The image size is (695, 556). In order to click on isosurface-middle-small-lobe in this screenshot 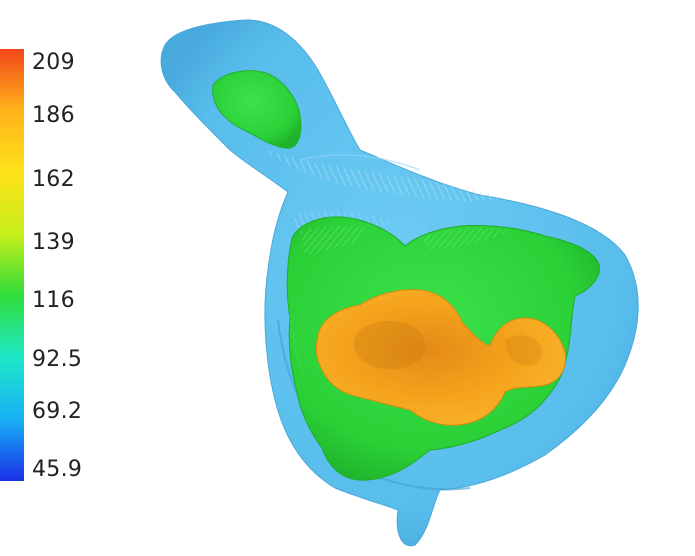, I will do `click(257, 109)`.